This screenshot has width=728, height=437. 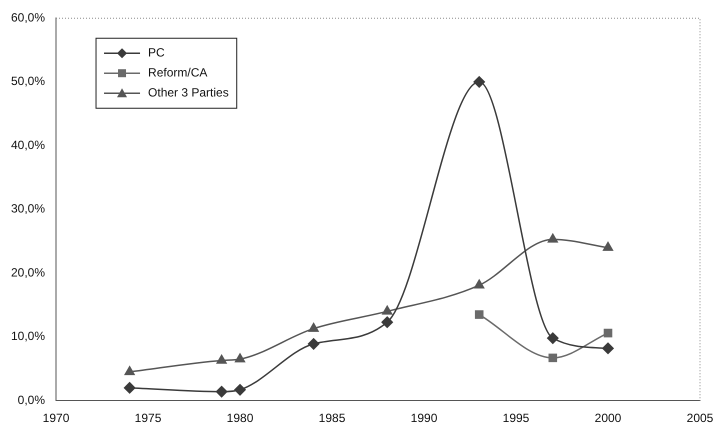 What do you see at coordinates (157, 53) in the screenshot?
I see `legend-label: PC` at bounding box center [157, 53].